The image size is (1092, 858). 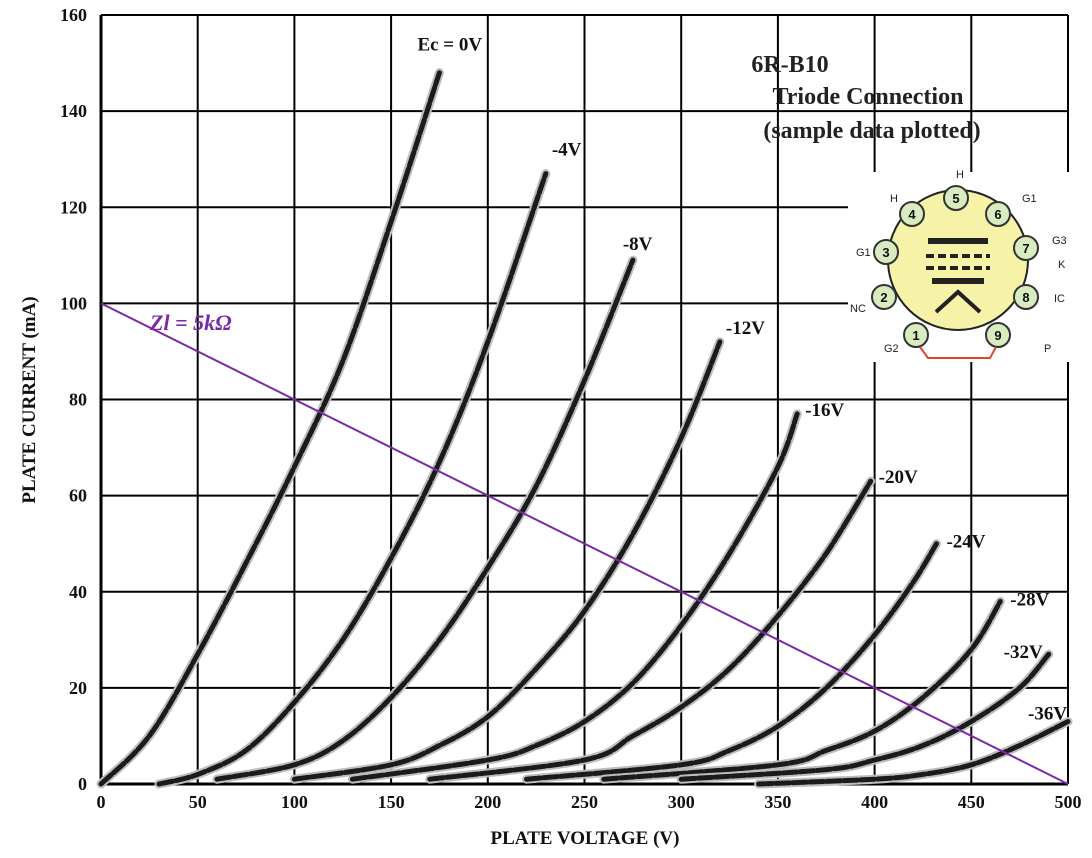 What do you see at coordinates (391, 802) in the screenshot?
I see `x-tick-label: 150` at bounding box center [391, 802].